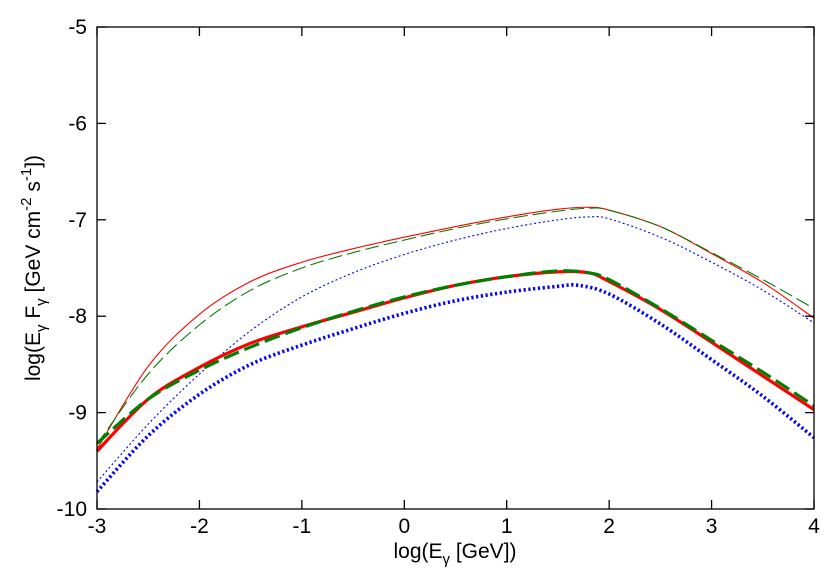 This screenshot has width=830, height=581. Describe the element at coordinates (26, 174) in the screenshot. I see `y-axis-title-e2: -1` at that location.